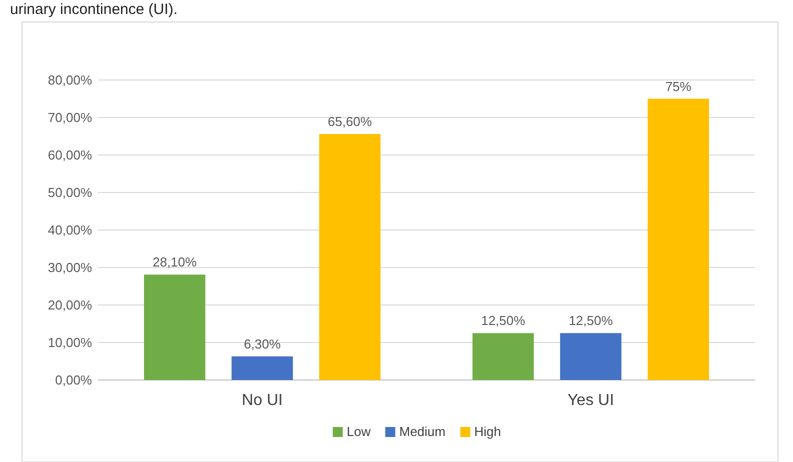 The image size is (793, 462). Describe the element at coordinates (70, 192) in the screenshot. I see `y-tick-label: 50,00%` at that location.